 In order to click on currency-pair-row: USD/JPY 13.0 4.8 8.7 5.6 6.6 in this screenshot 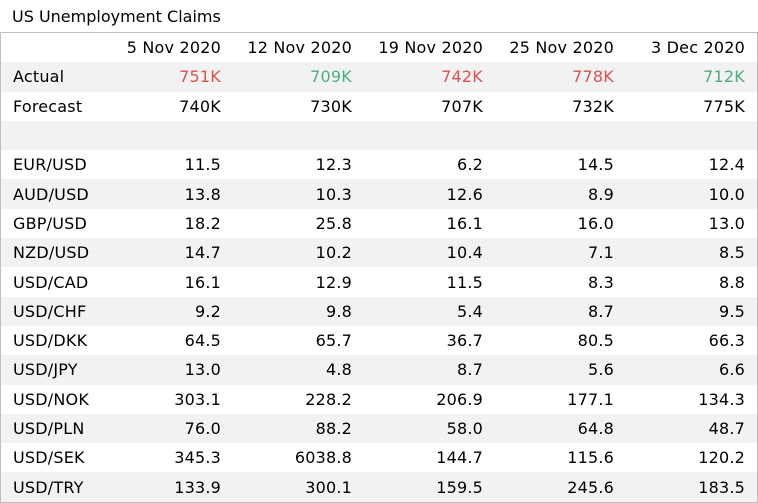, I will do `click(379, 370)`.